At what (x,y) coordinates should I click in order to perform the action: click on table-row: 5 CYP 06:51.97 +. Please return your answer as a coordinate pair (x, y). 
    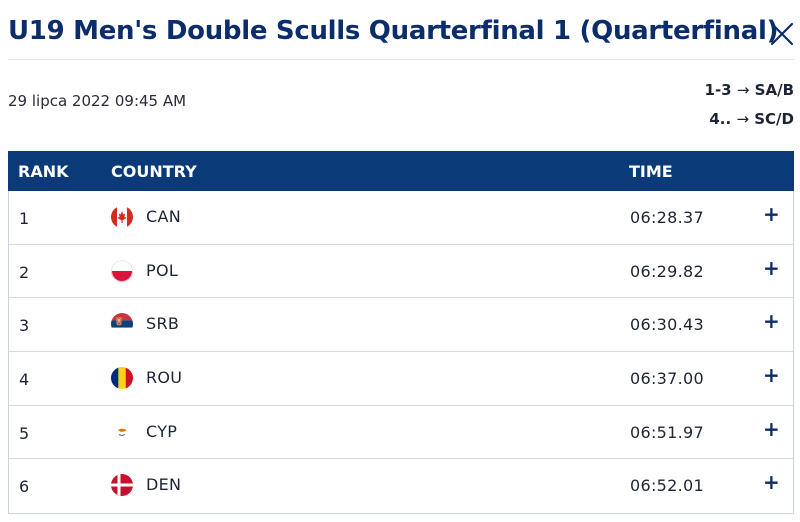
    Looking at the image, I should click on (401, 433).